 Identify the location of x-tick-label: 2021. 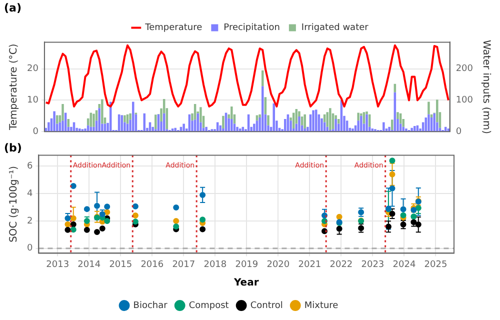
(310, 265).